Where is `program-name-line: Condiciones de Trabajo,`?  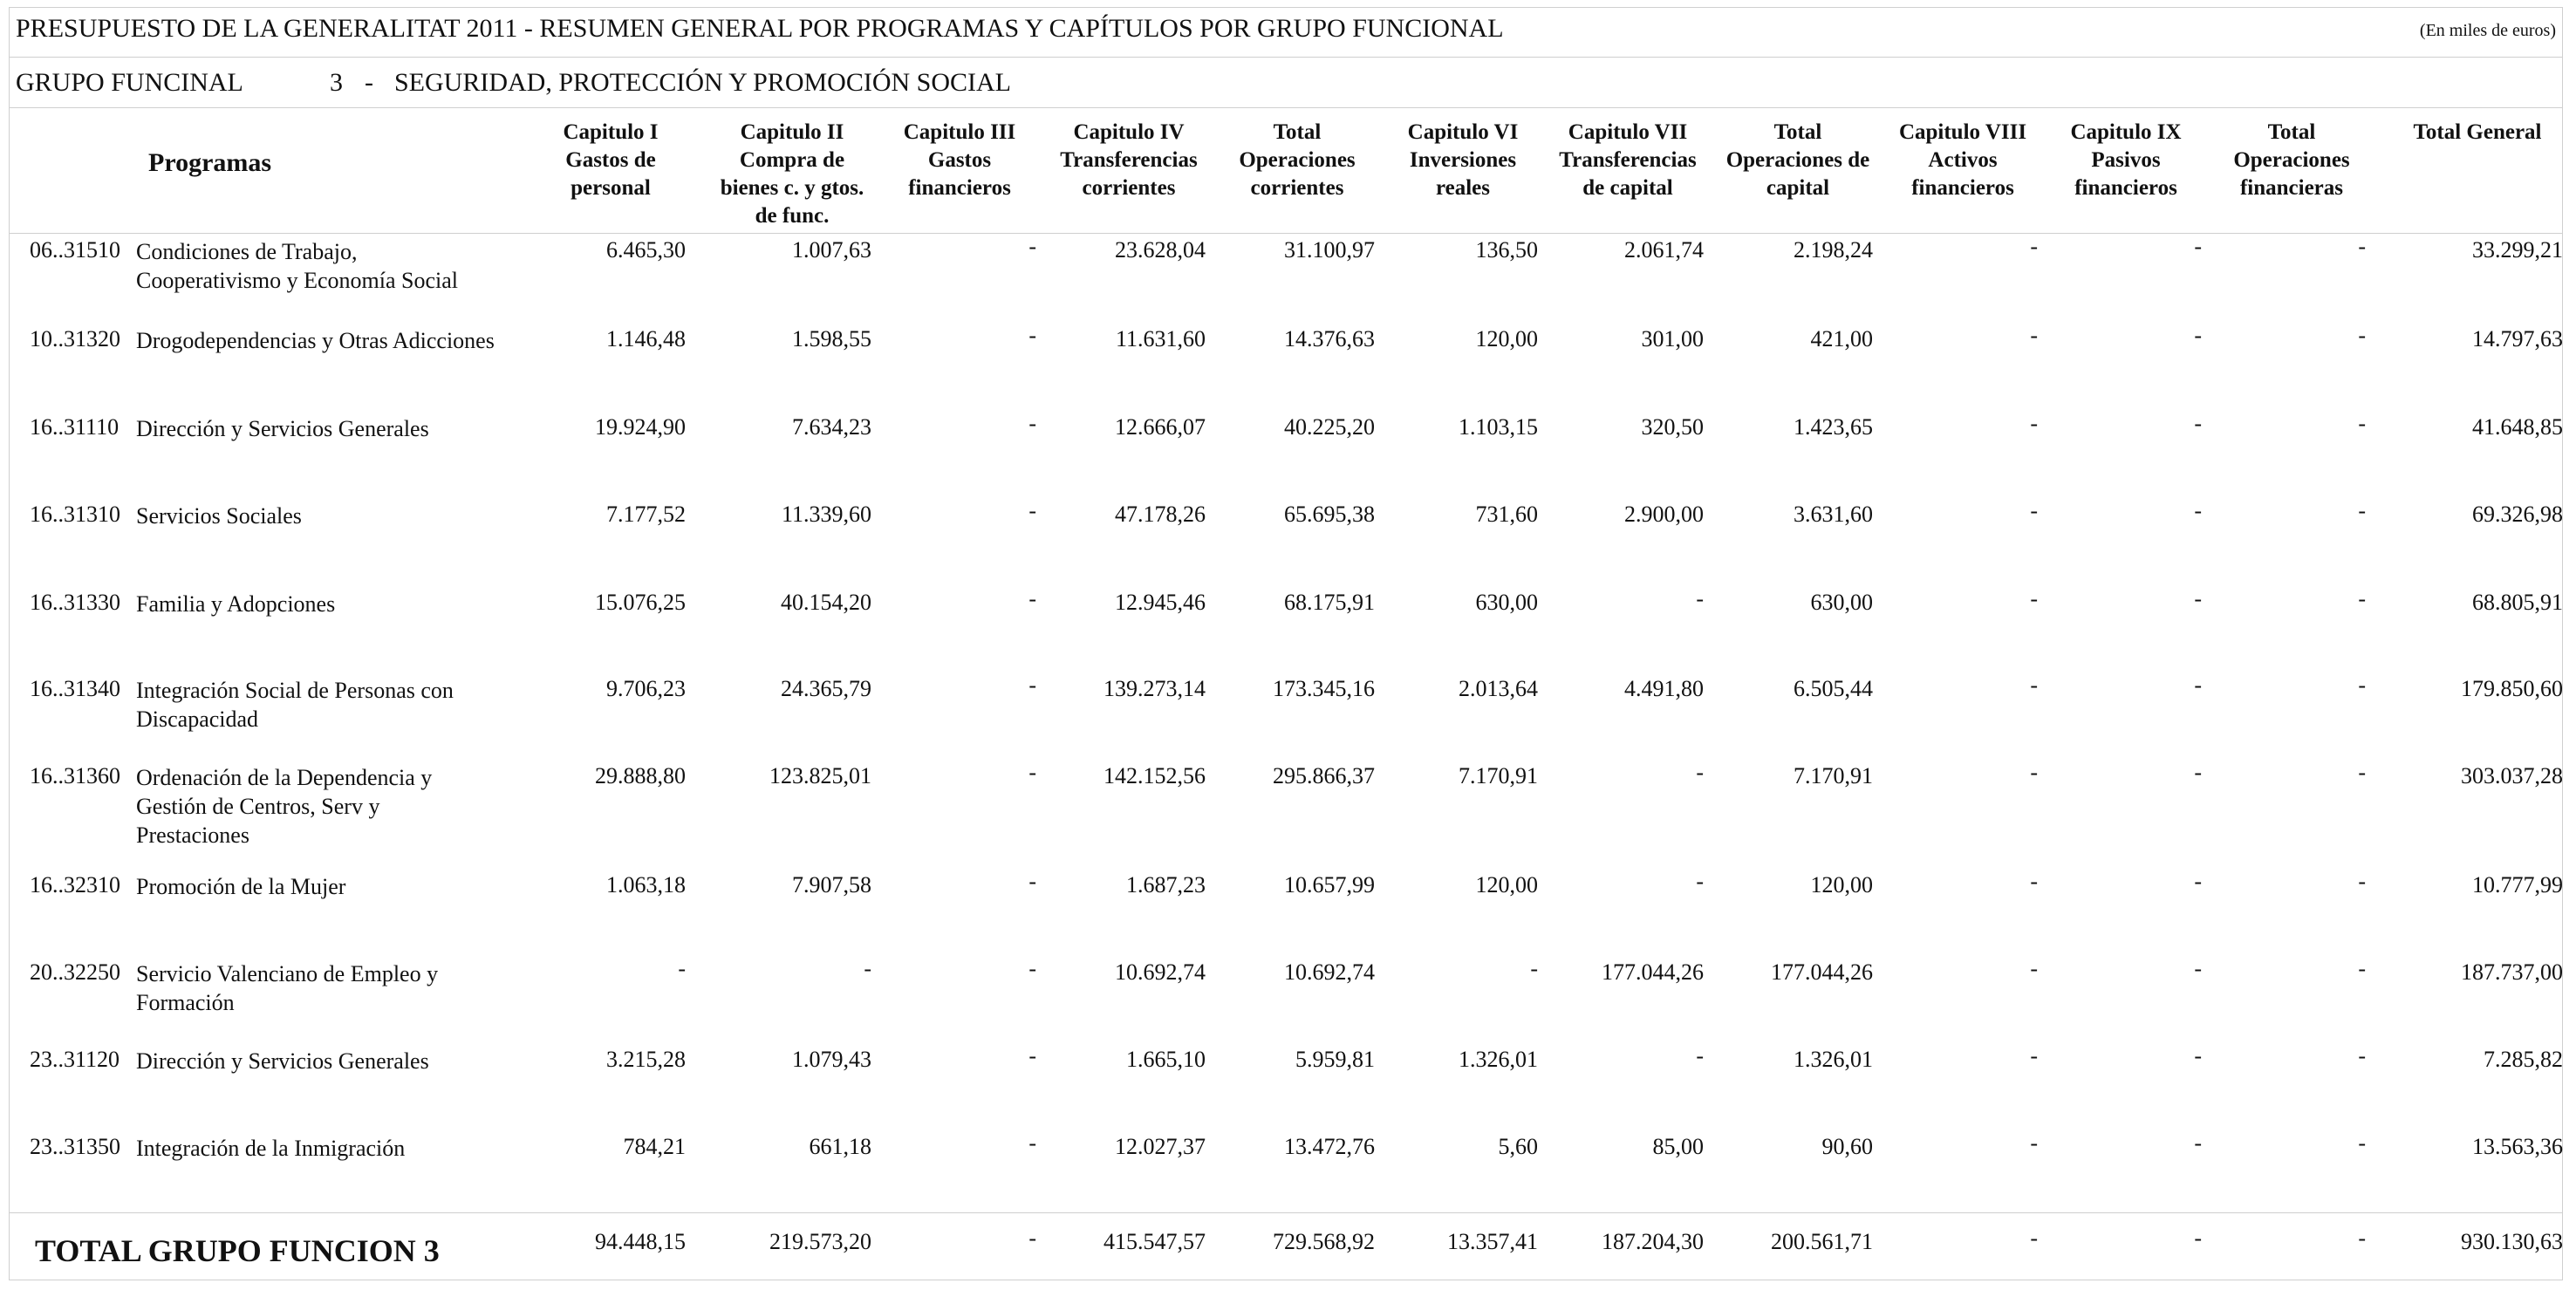
program-name-line: Condiciones de Trabajo, is located at coordinates (247, 251).